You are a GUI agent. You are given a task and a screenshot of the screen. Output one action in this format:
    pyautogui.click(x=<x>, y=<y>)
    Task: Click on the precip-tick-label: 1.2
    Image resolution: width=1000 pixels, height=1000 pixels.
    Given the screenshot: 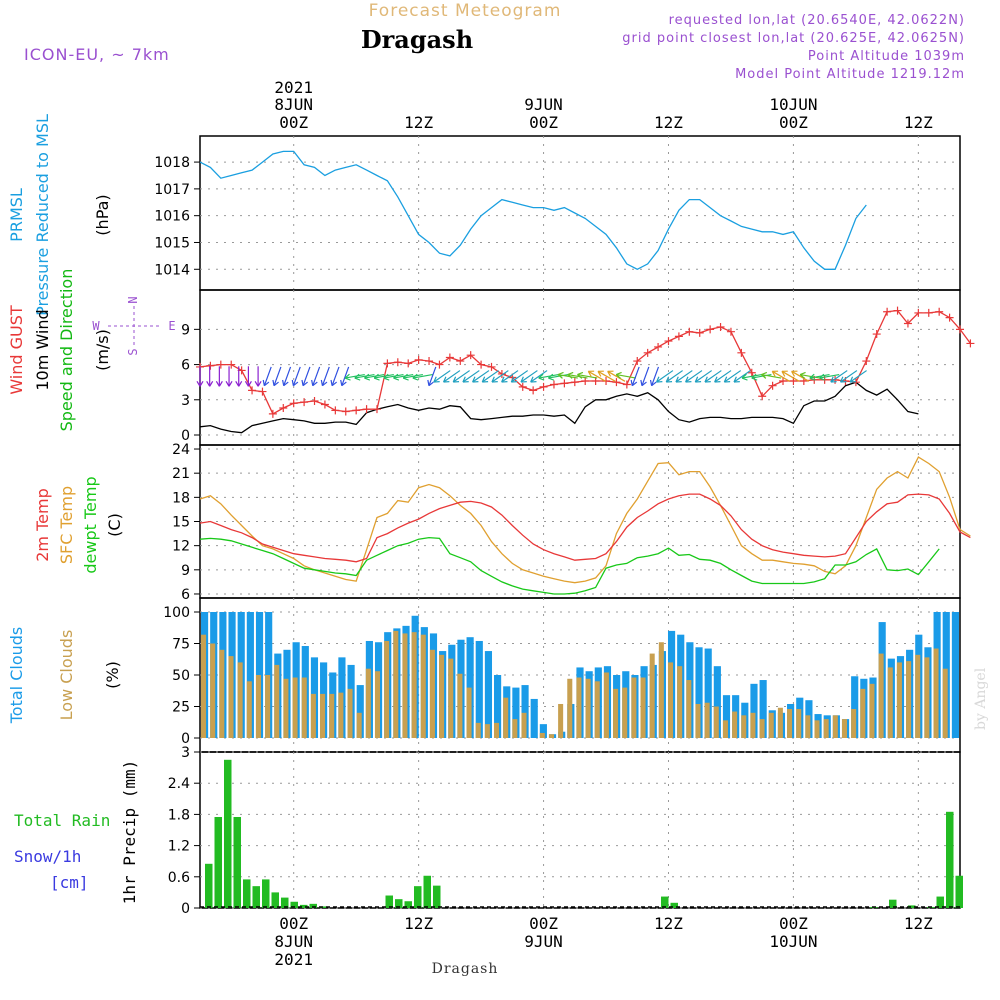 What is the action you would take?
    pyautogui.click(x=179, y=847)
    